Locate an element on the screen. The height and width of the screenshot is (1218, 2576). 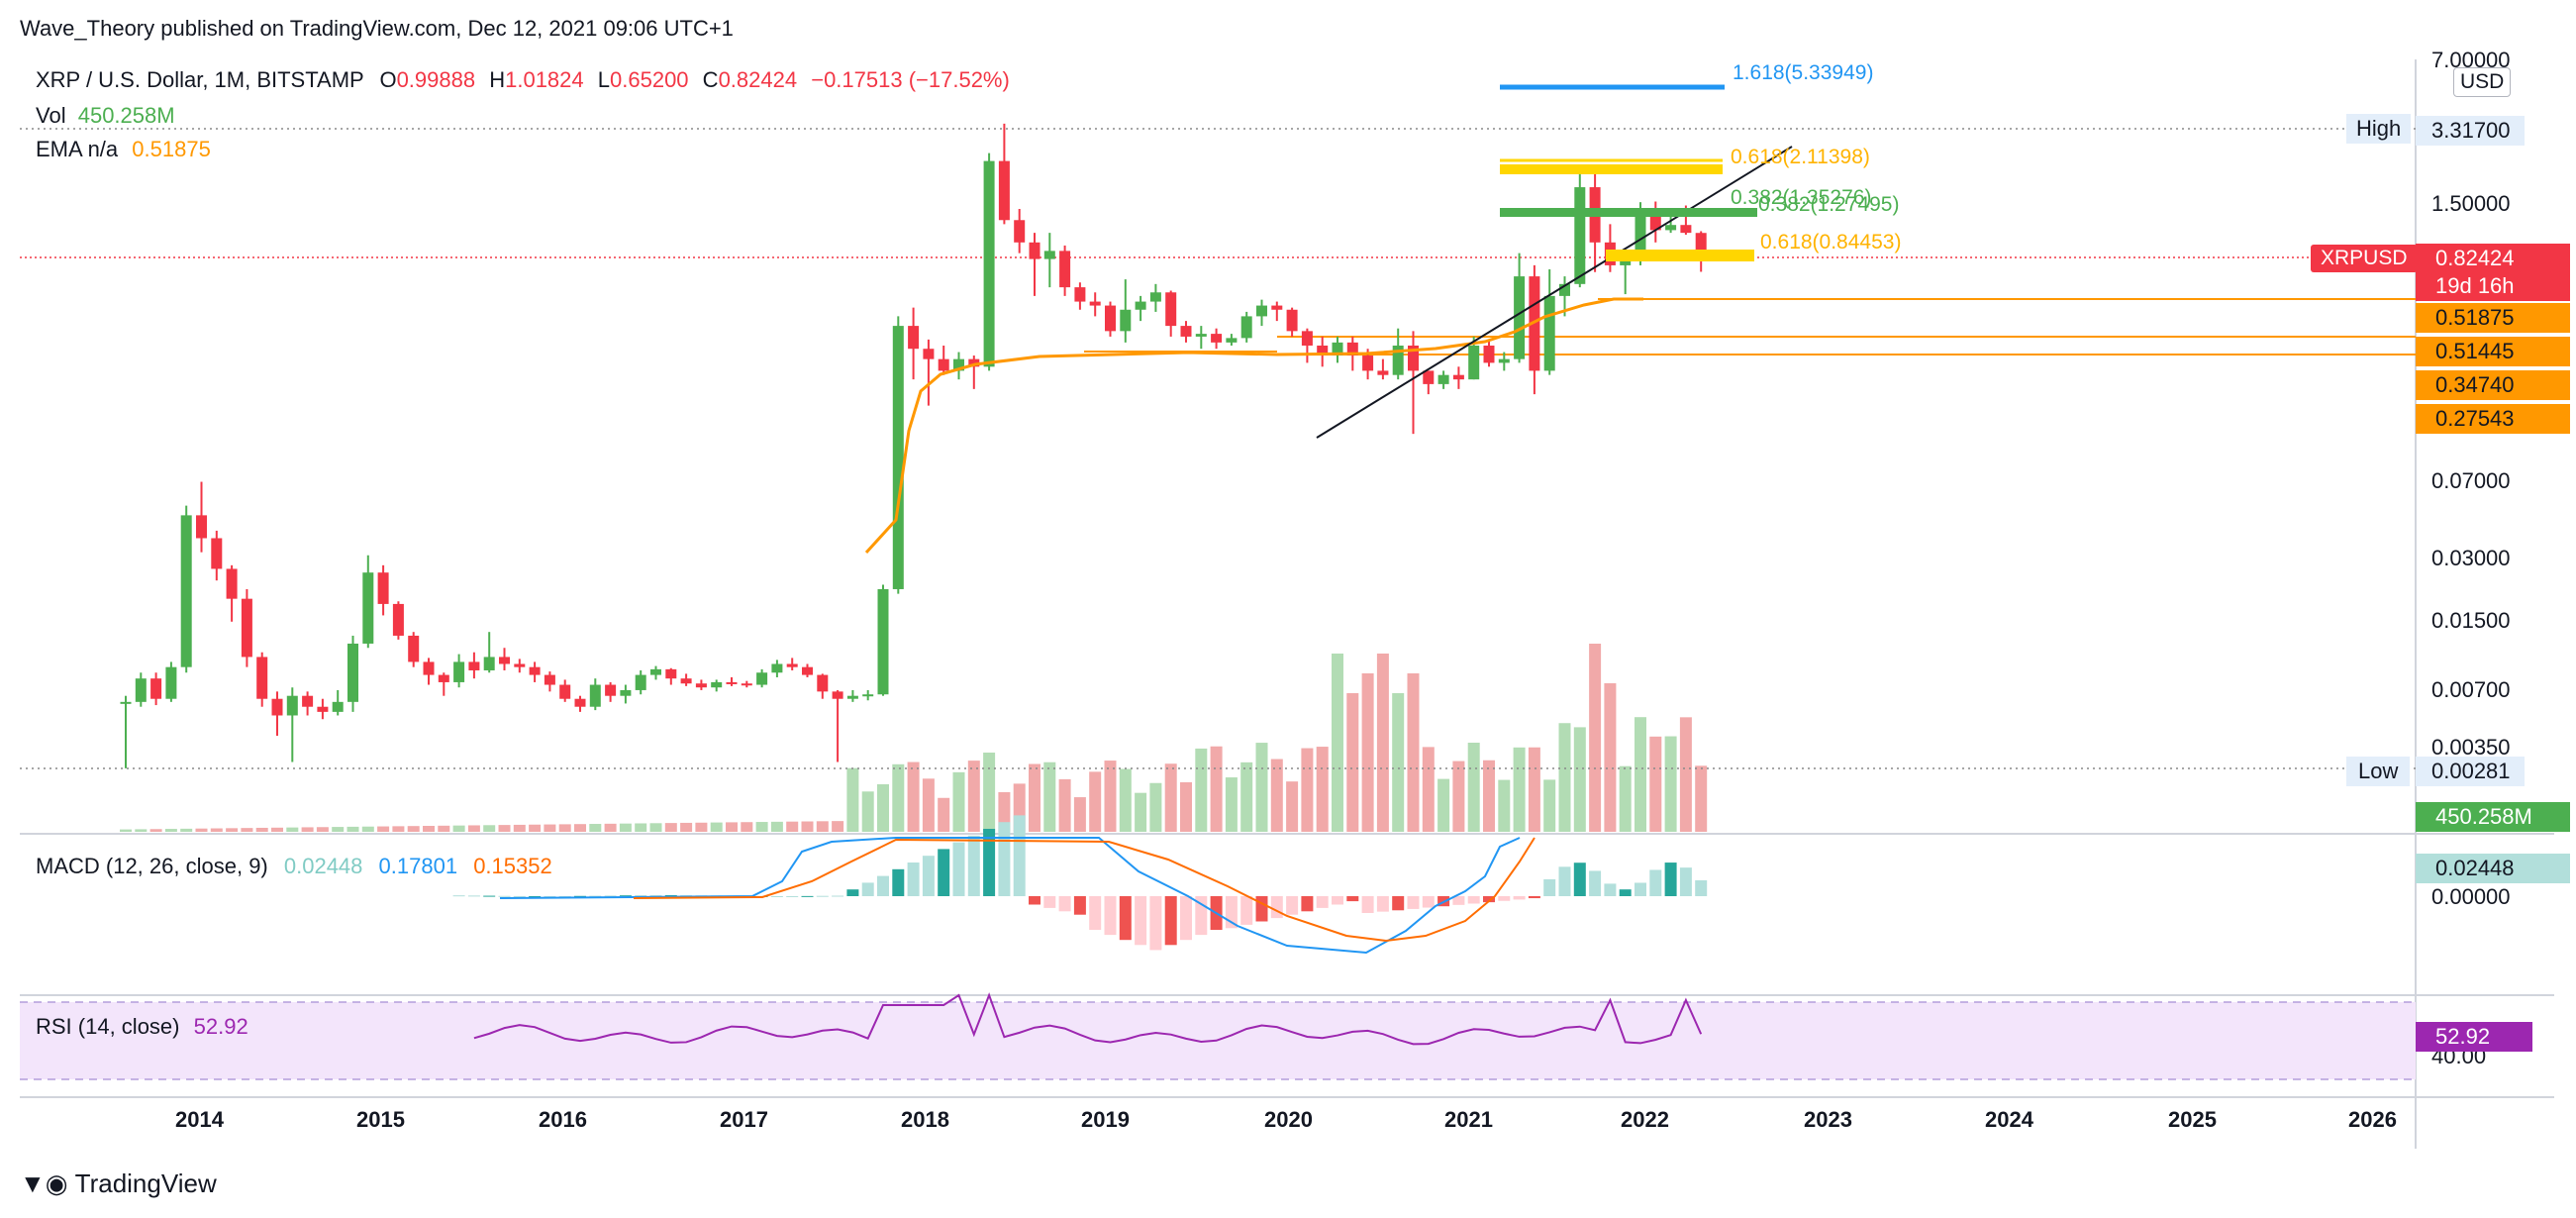
footer-brand: ▼◉ TradingView is located at coordinates (118, 1183).